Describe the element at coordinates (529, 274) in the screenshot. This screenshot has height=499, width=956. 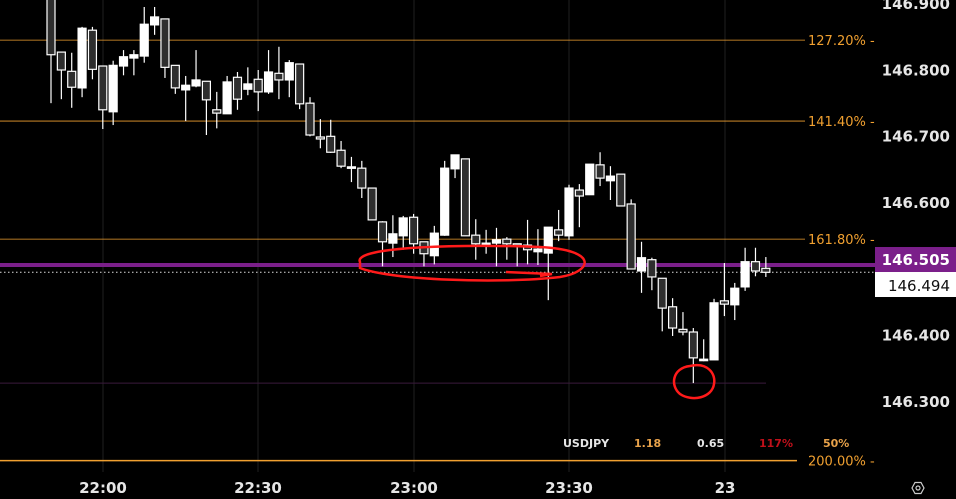
I see `annotation-arrow` at that location.